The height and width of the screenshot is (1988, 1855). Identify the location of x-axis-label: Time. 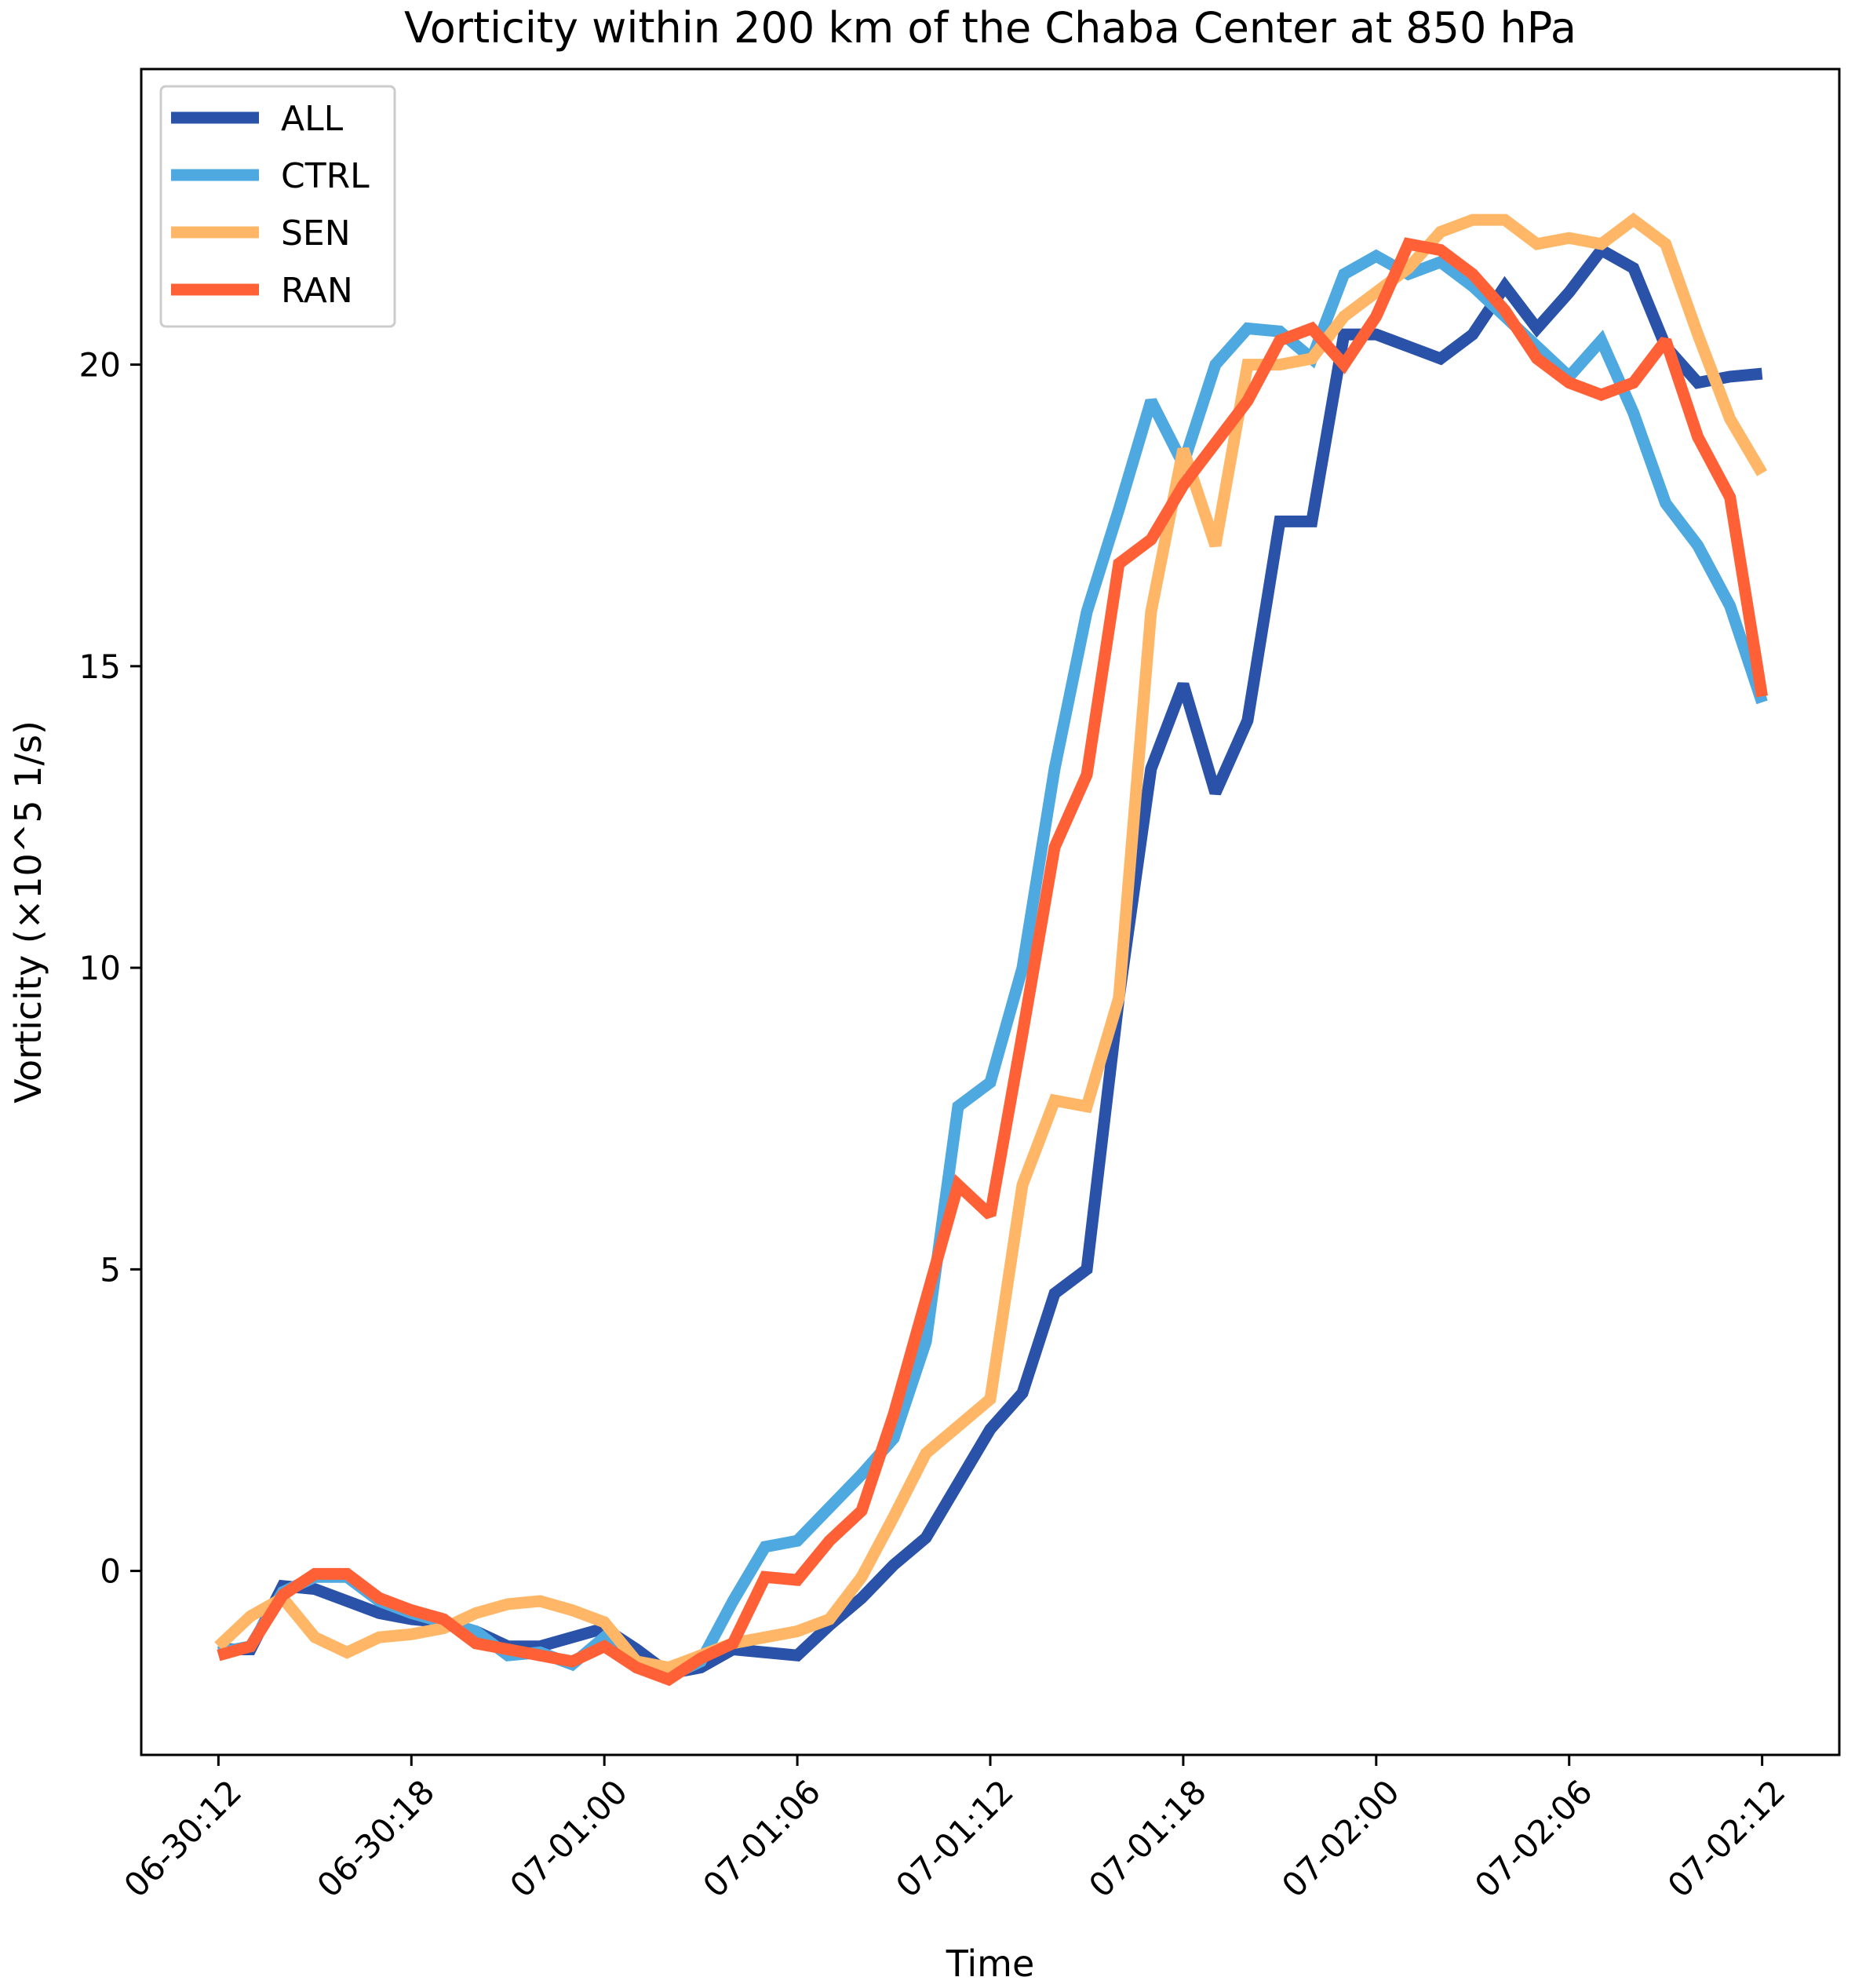
(990, 1963).